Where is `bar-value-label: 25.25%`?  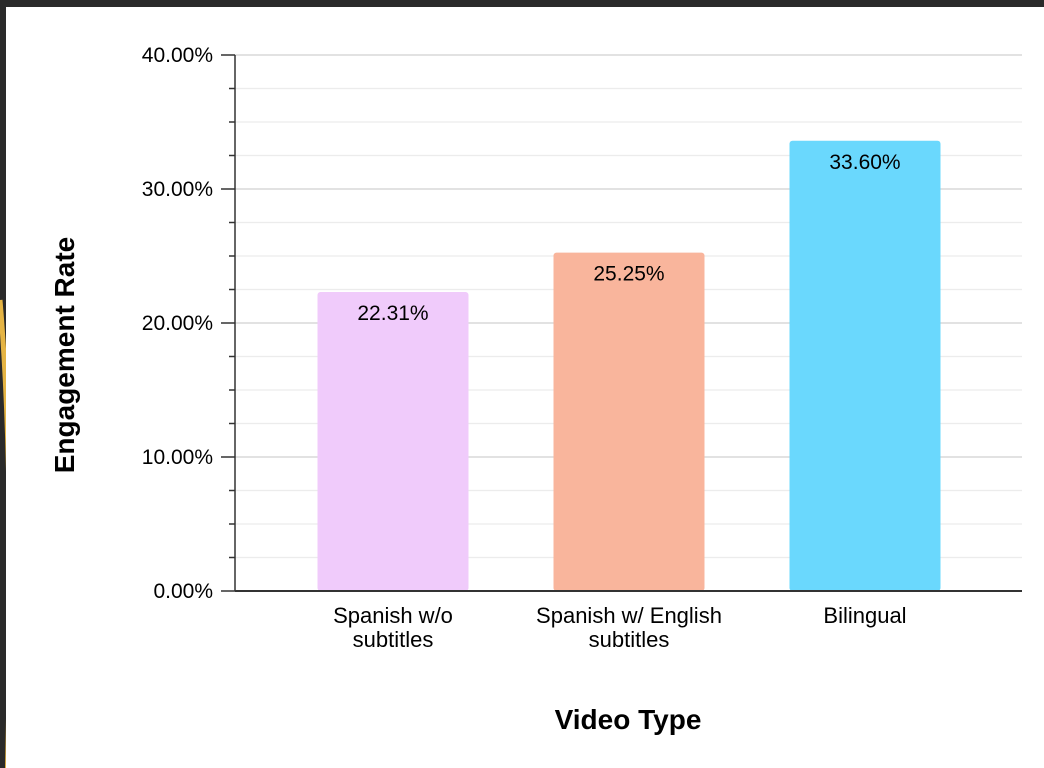 bar-value-label: 25.25% is located at coordinates (628, 274).